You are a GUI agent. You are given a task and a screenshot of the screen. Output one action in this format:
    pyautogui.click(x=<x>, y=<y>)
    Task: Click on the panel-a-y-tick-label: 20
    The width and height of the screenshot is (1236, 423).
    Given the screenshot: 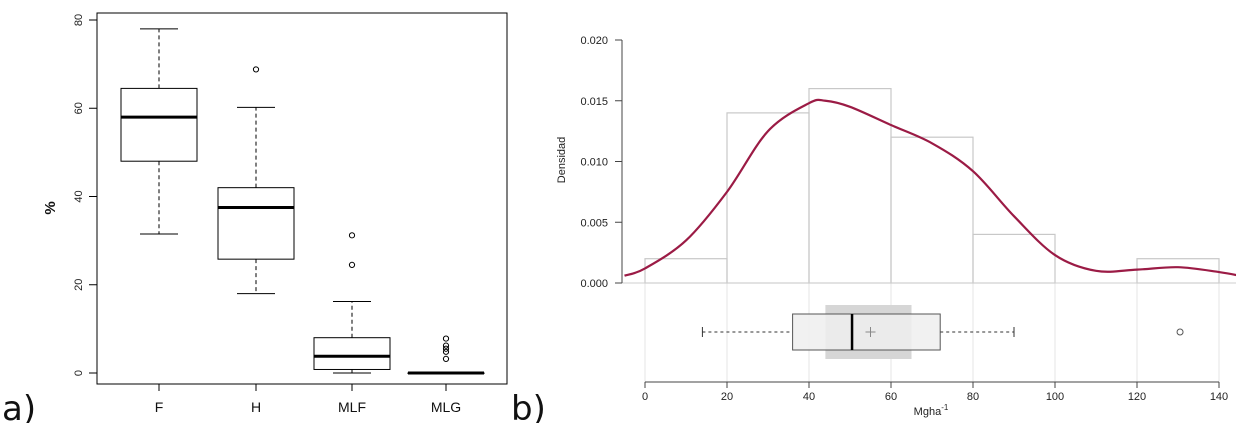 What is the action you would take?
    pyautogui.click(x=79, y=285)
    